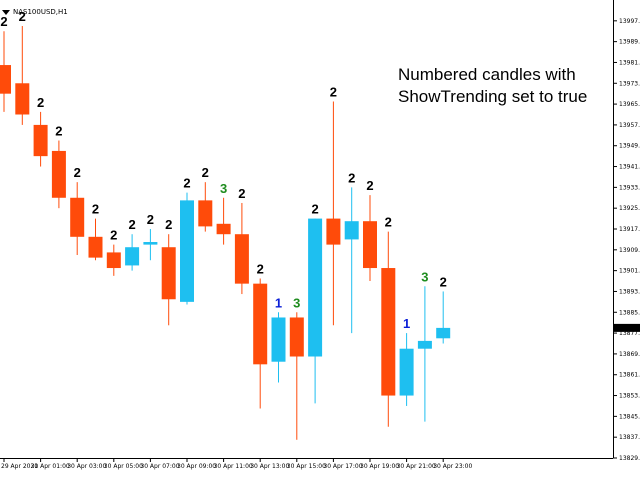 This screenshot has height=480, width=640. Describe the element at coordinates (629, 208) in the screenshot. I see `price-tick-label: 13925.0` at that location.